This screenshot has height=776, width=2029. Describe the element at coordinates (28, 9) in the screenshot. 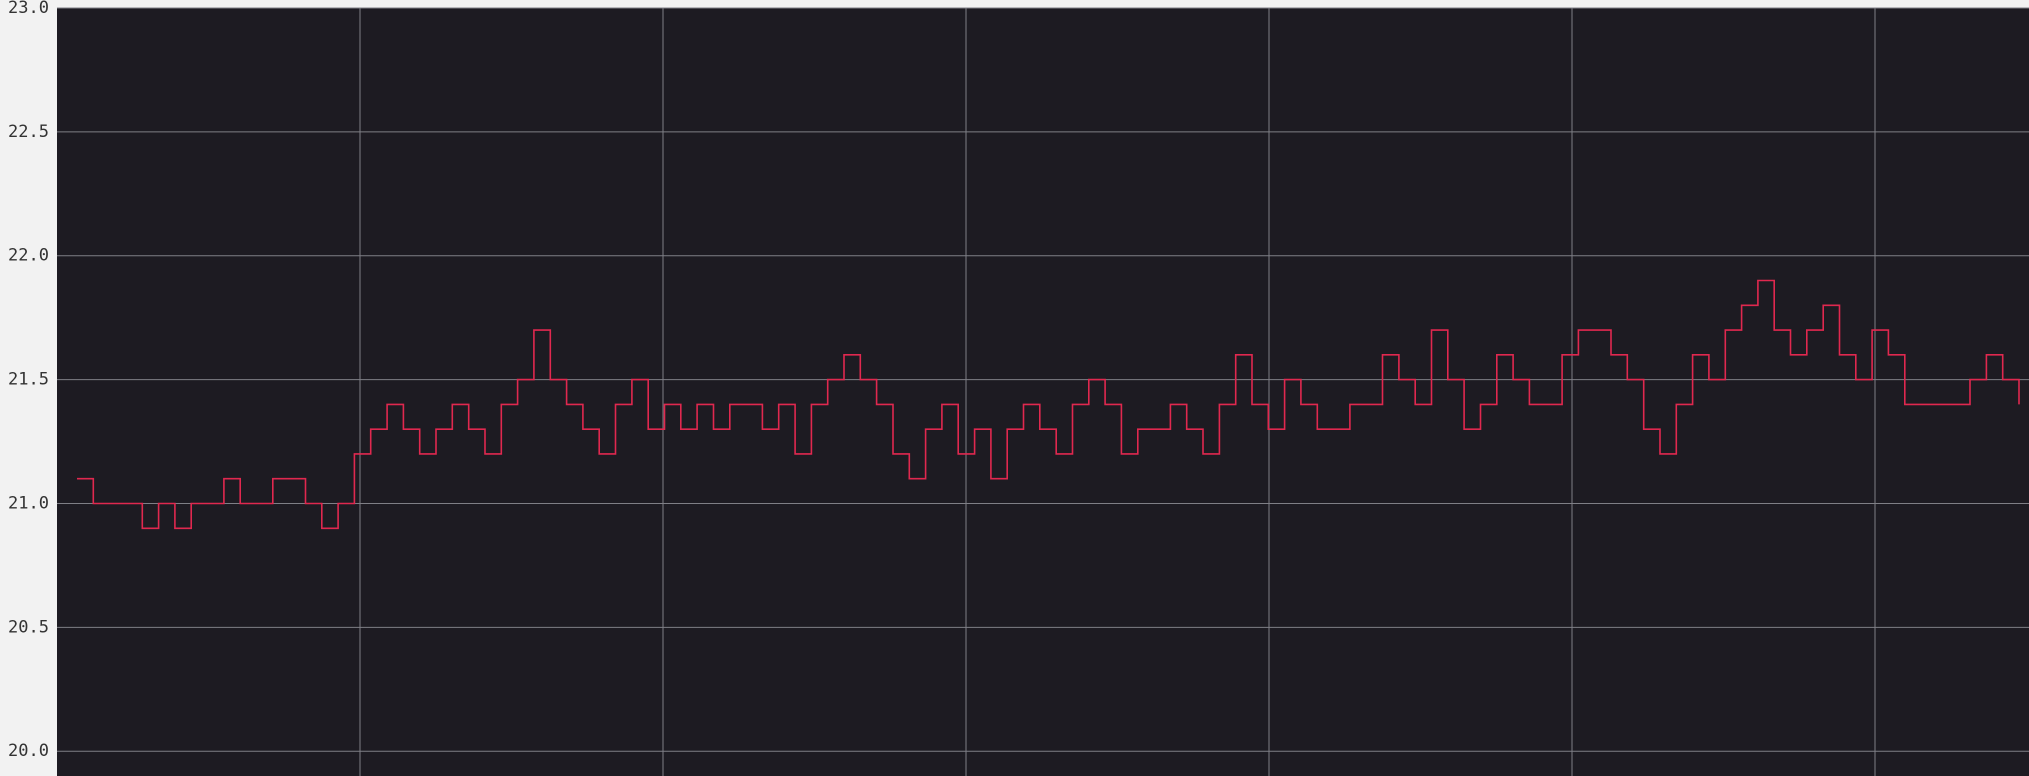

I see `y-tick-label: 23.0` at that location.